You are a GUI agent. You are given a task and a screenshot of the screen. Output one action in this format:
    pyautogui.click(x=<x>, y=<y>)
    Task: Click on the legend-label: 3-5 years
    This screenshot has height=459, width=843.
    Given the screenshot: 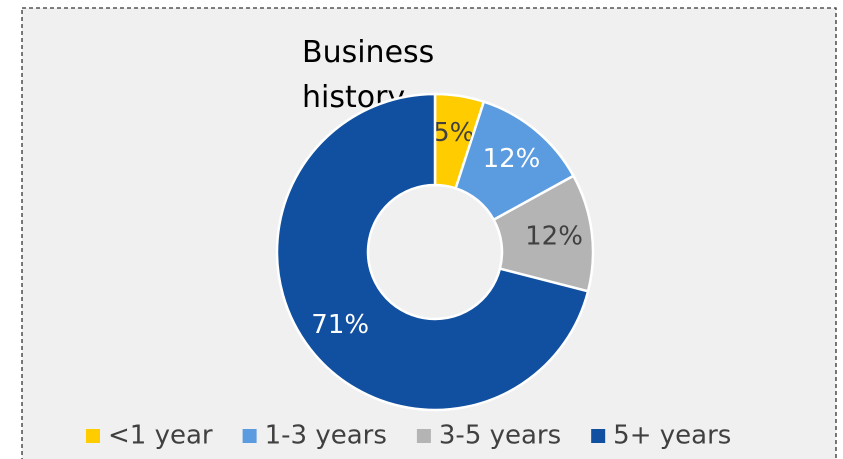 What is the action you would take?
    pyautogui.click(x=500, y=436)
    